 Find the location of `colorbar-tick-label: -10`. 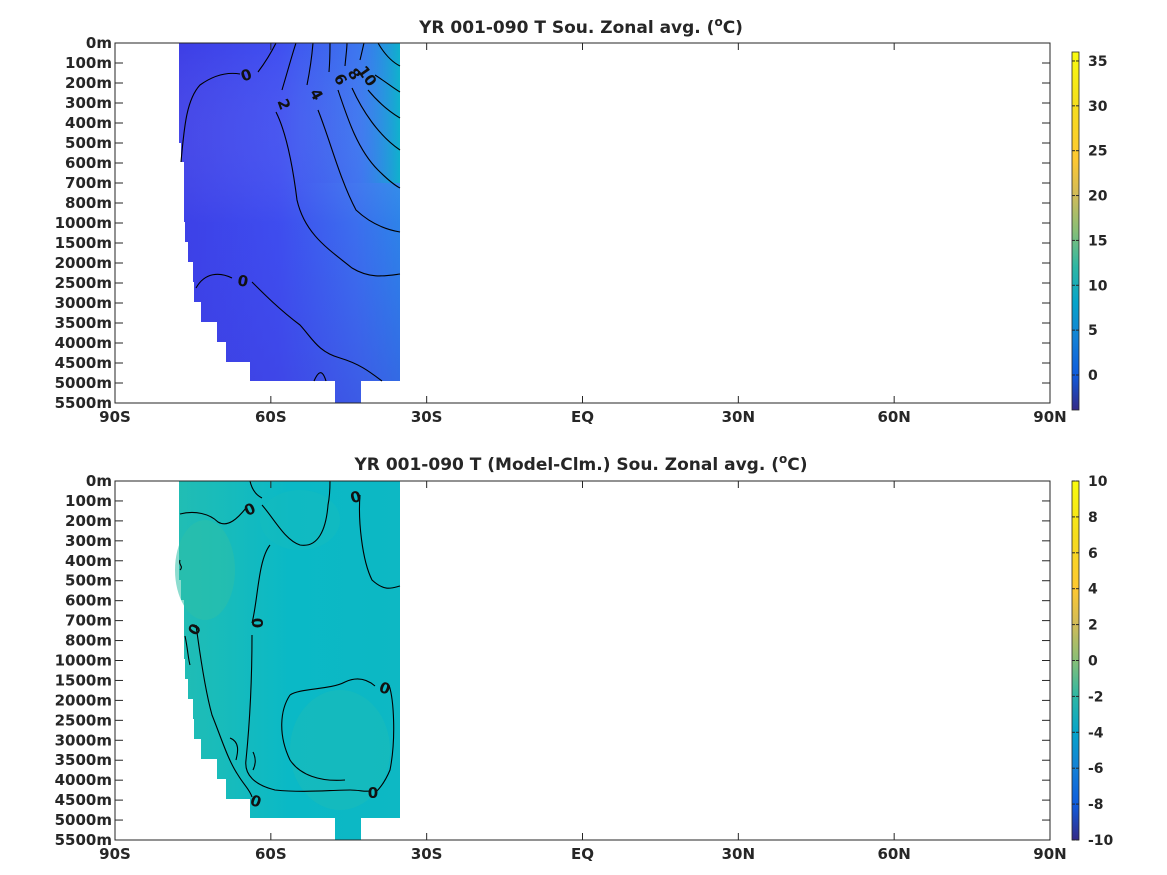

colorbar-tick-label: -10 is located at coordinates (1101, 841).